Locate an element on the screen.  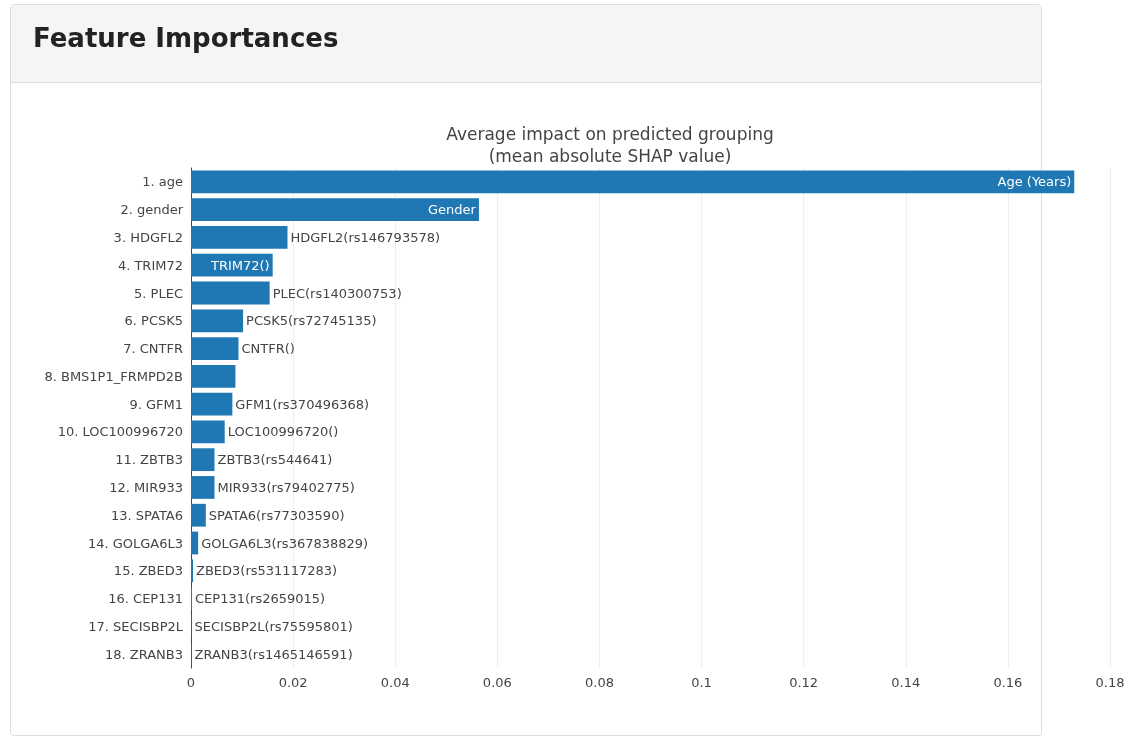
y-tick-label: 2. gender is located at coordinates (152, 210).